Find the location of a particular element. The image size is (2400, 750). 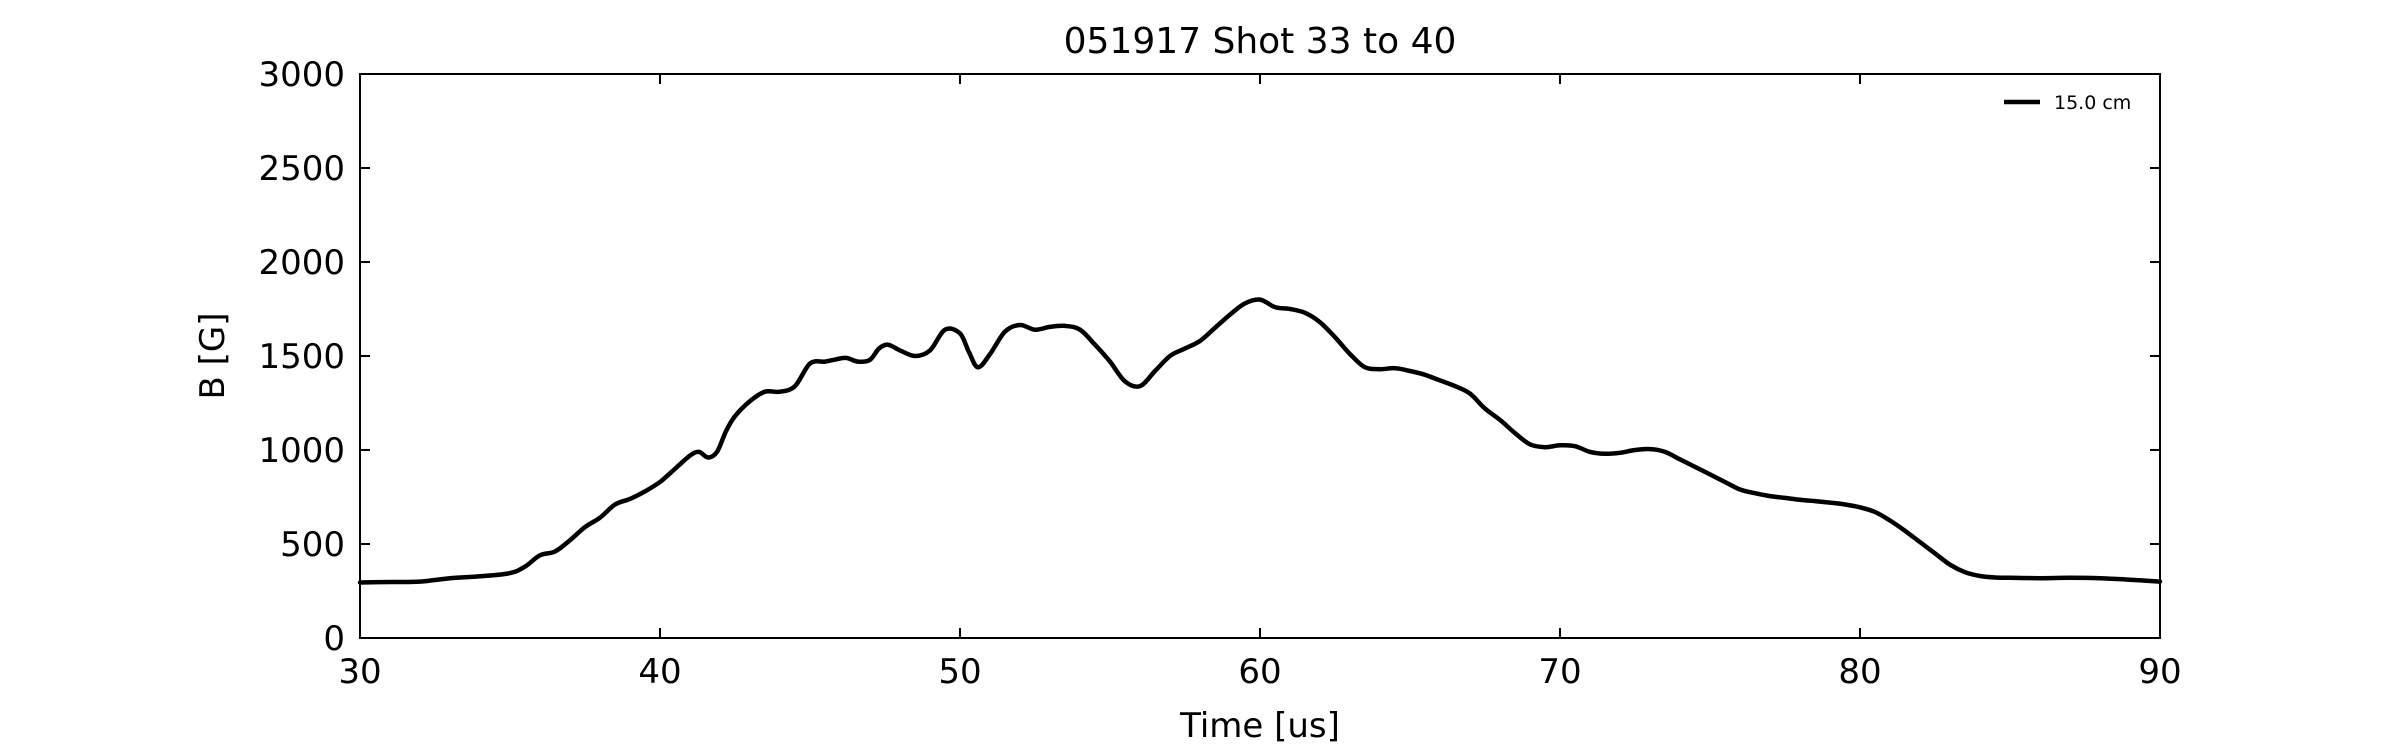

x-tick-label: 80 is located at coordinates (1859, 672).